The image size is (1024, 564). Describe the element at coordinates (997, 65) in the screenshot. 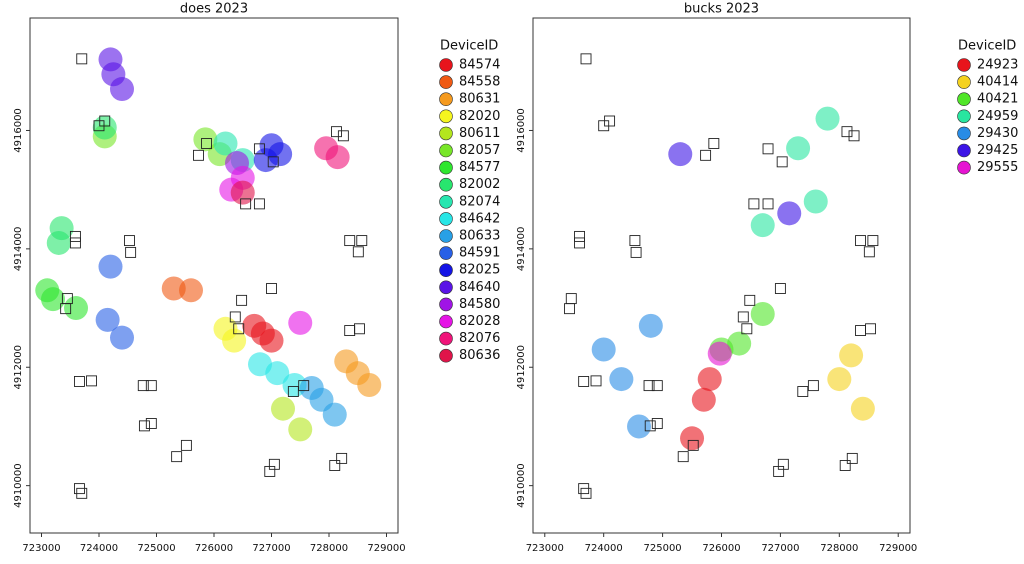

I see `legend-label: 24923` at that location.